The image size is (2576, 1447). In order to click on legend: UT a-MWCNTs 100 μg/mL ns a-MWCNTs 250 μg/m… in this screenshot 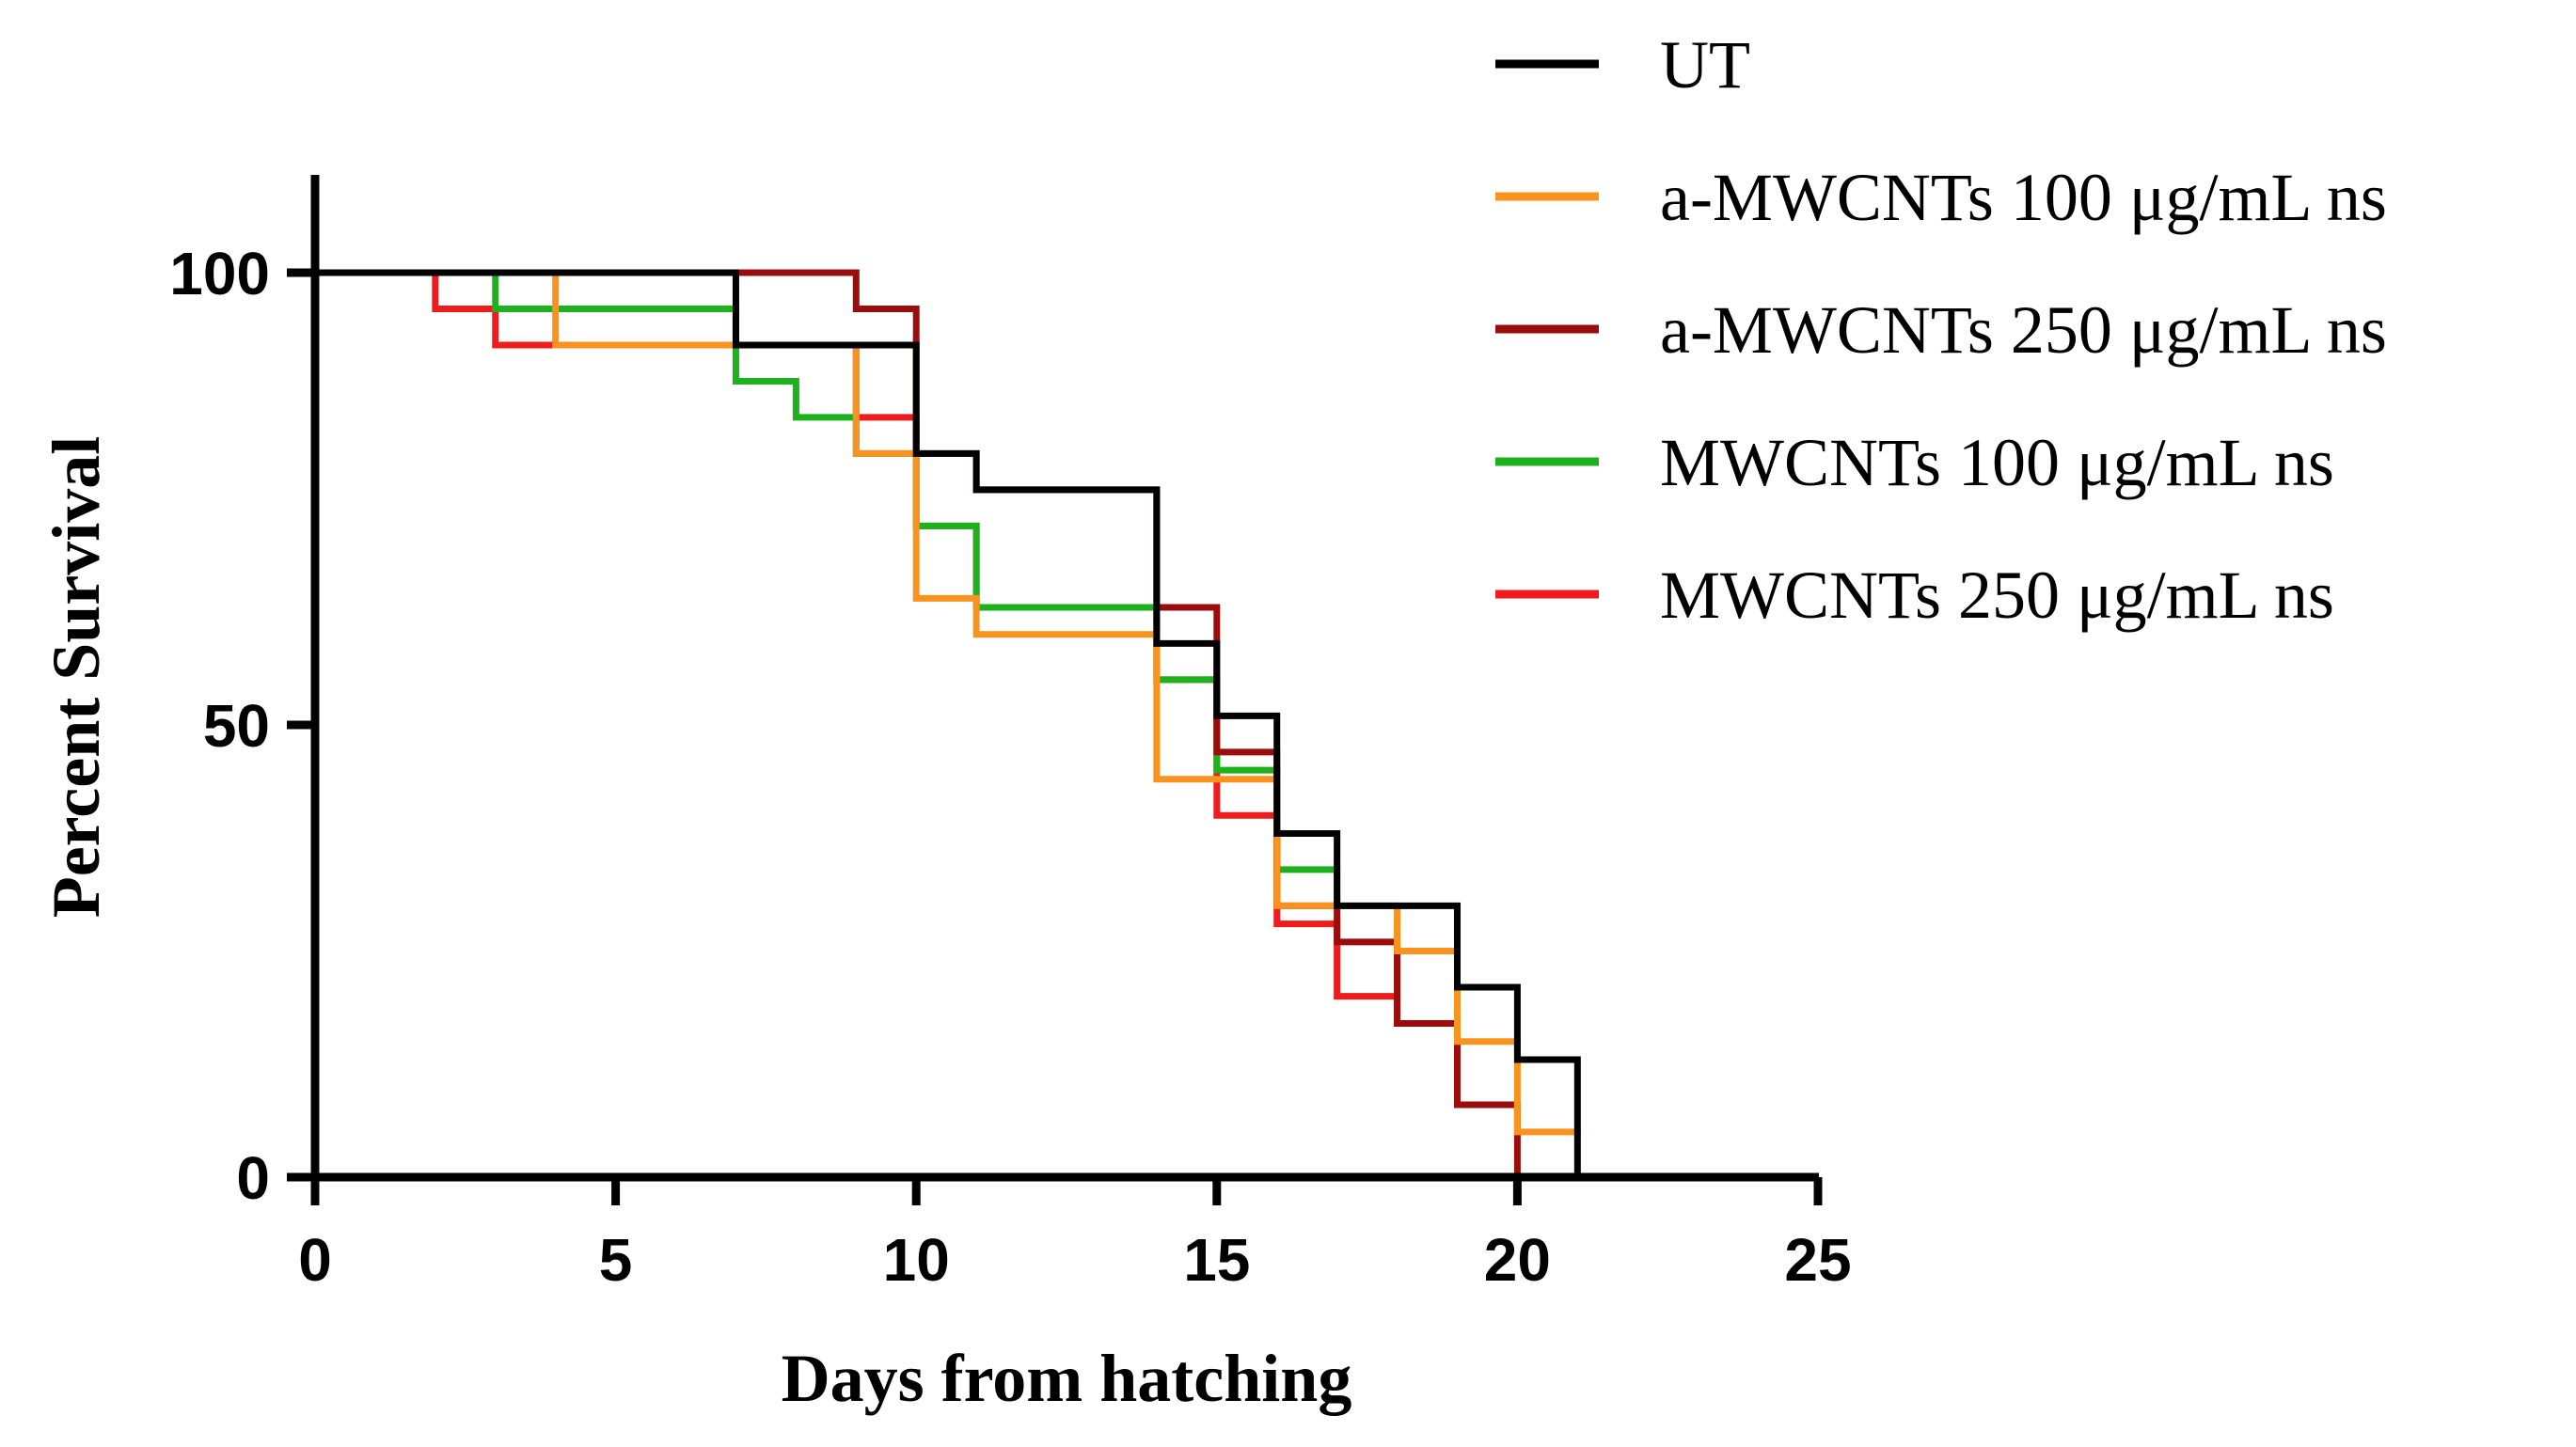, I will do `click(1941, 330)`.